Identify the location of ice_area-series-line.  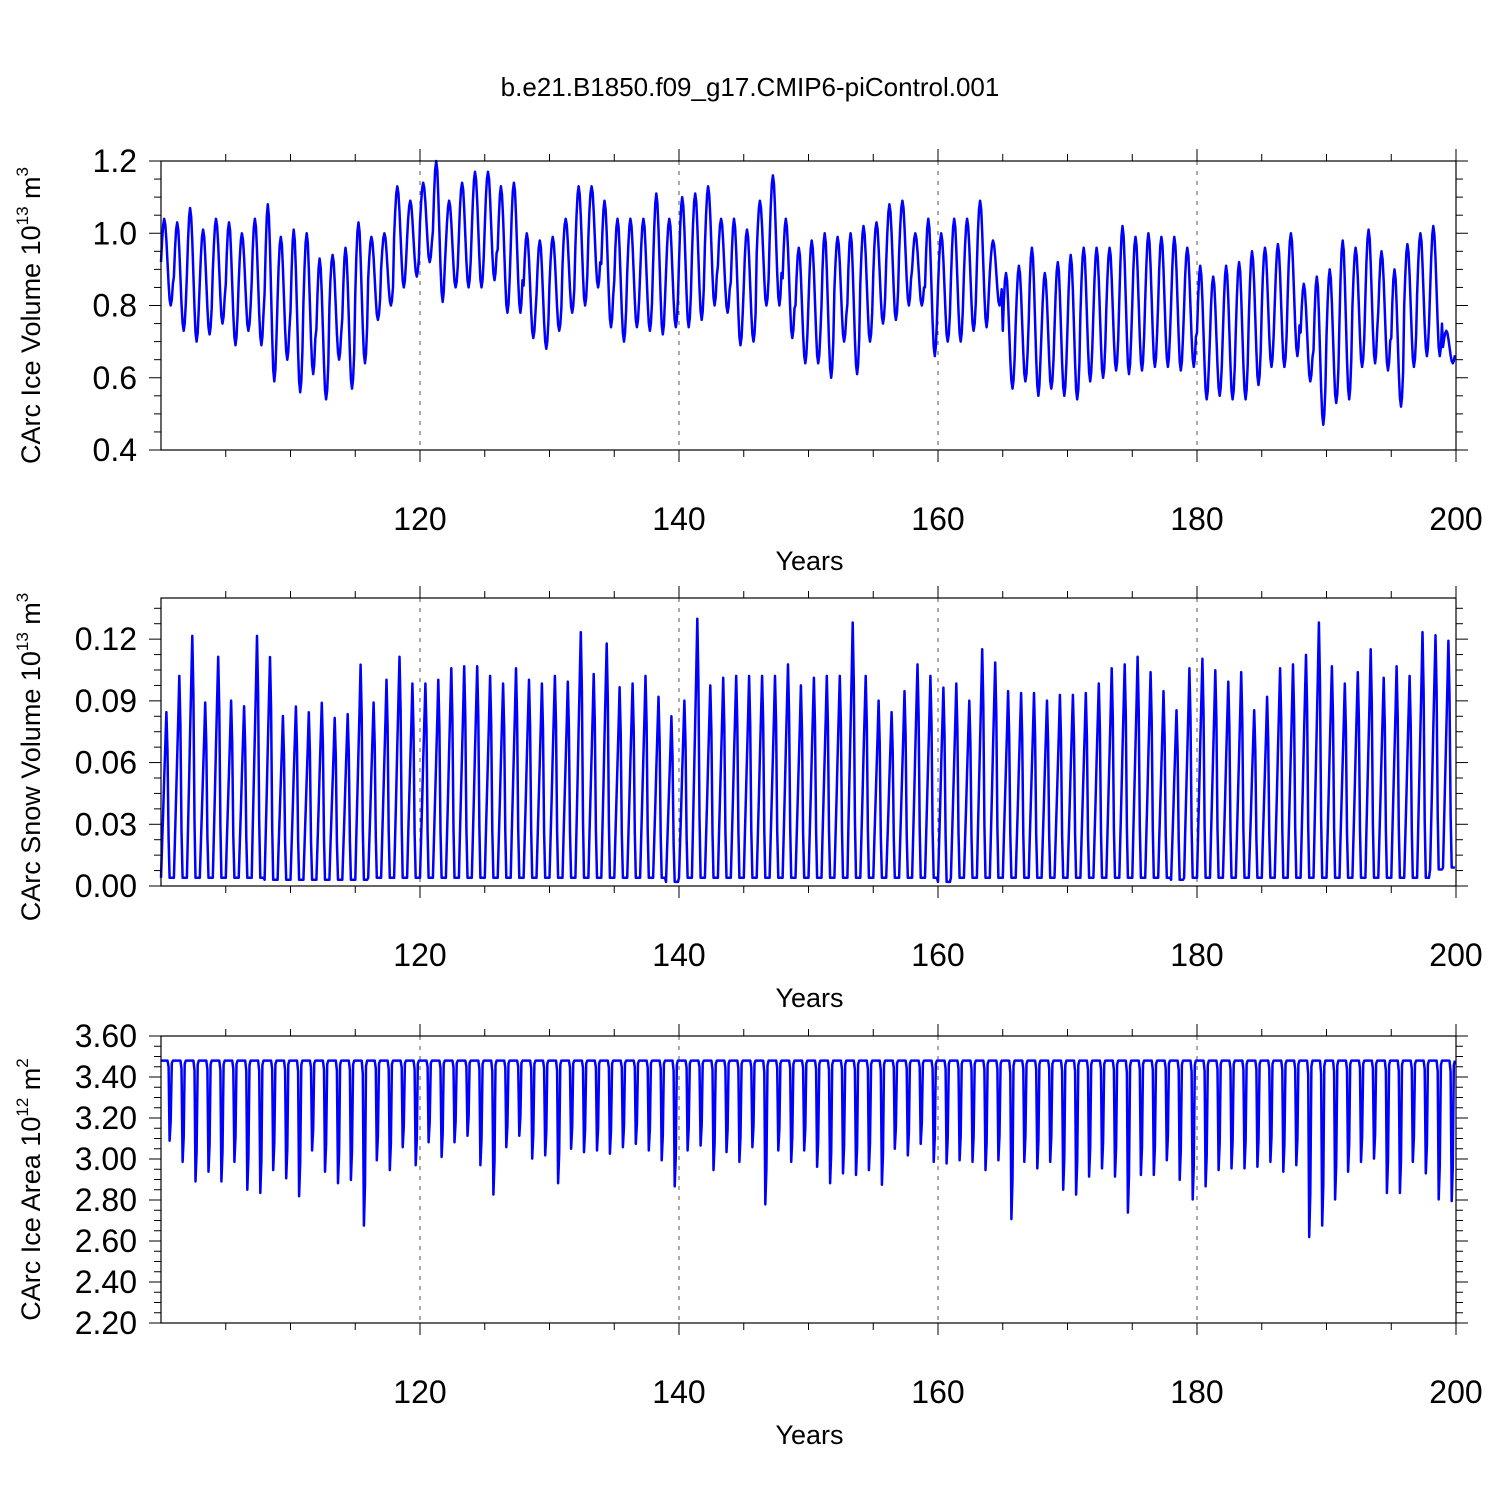
(808, 1149).